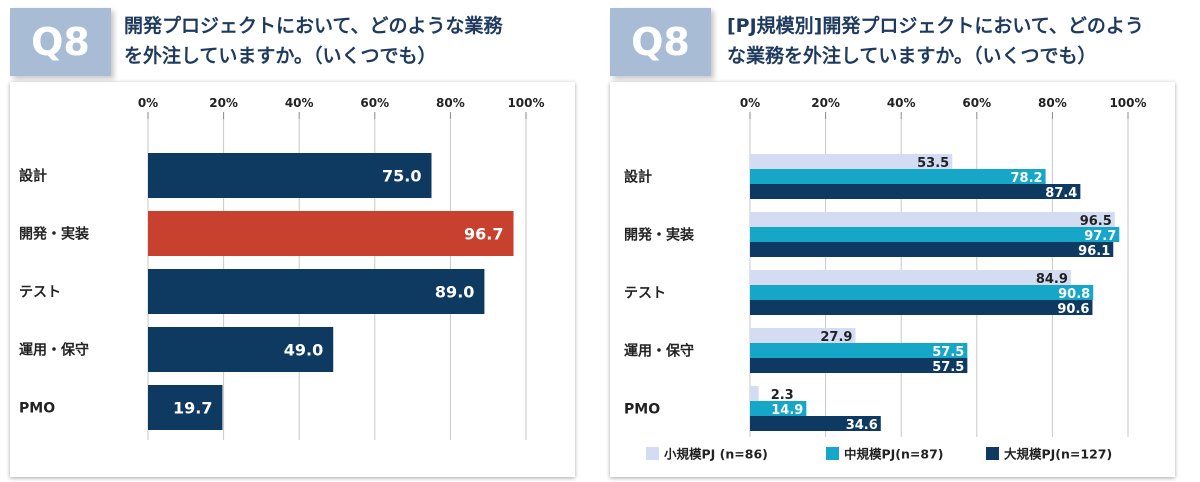  I want to click on data-label: 27.9, so click(836, 337).